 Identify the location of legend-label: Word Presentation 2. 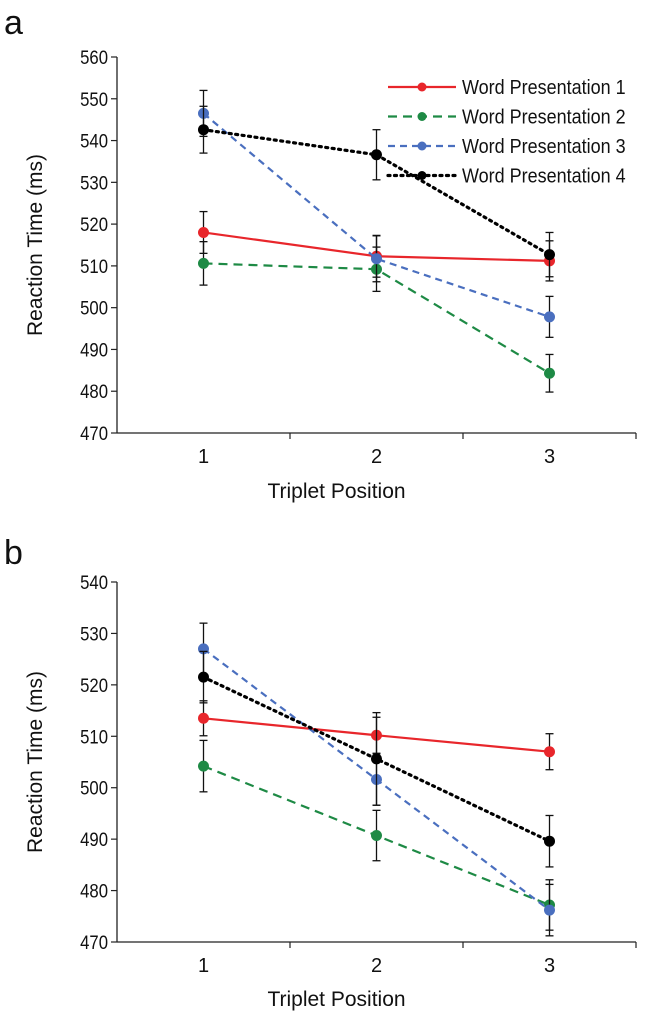
(544, 118).